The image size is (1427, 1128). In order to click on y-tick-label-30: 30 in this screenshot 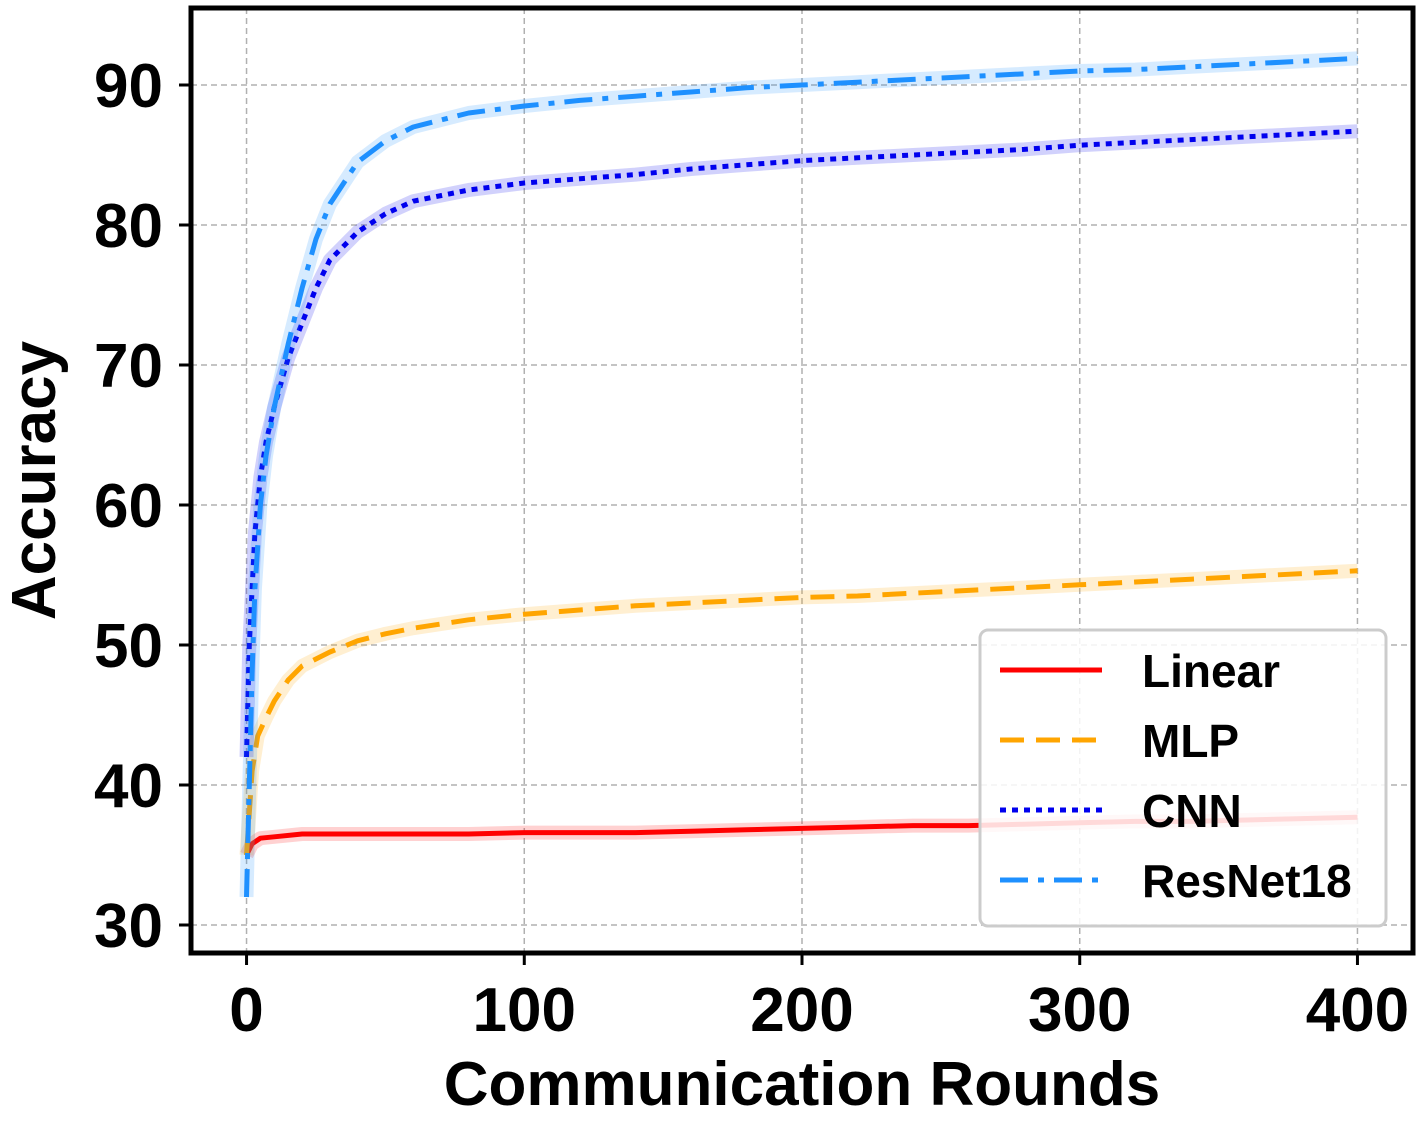, I will do `click(128, 926)`.